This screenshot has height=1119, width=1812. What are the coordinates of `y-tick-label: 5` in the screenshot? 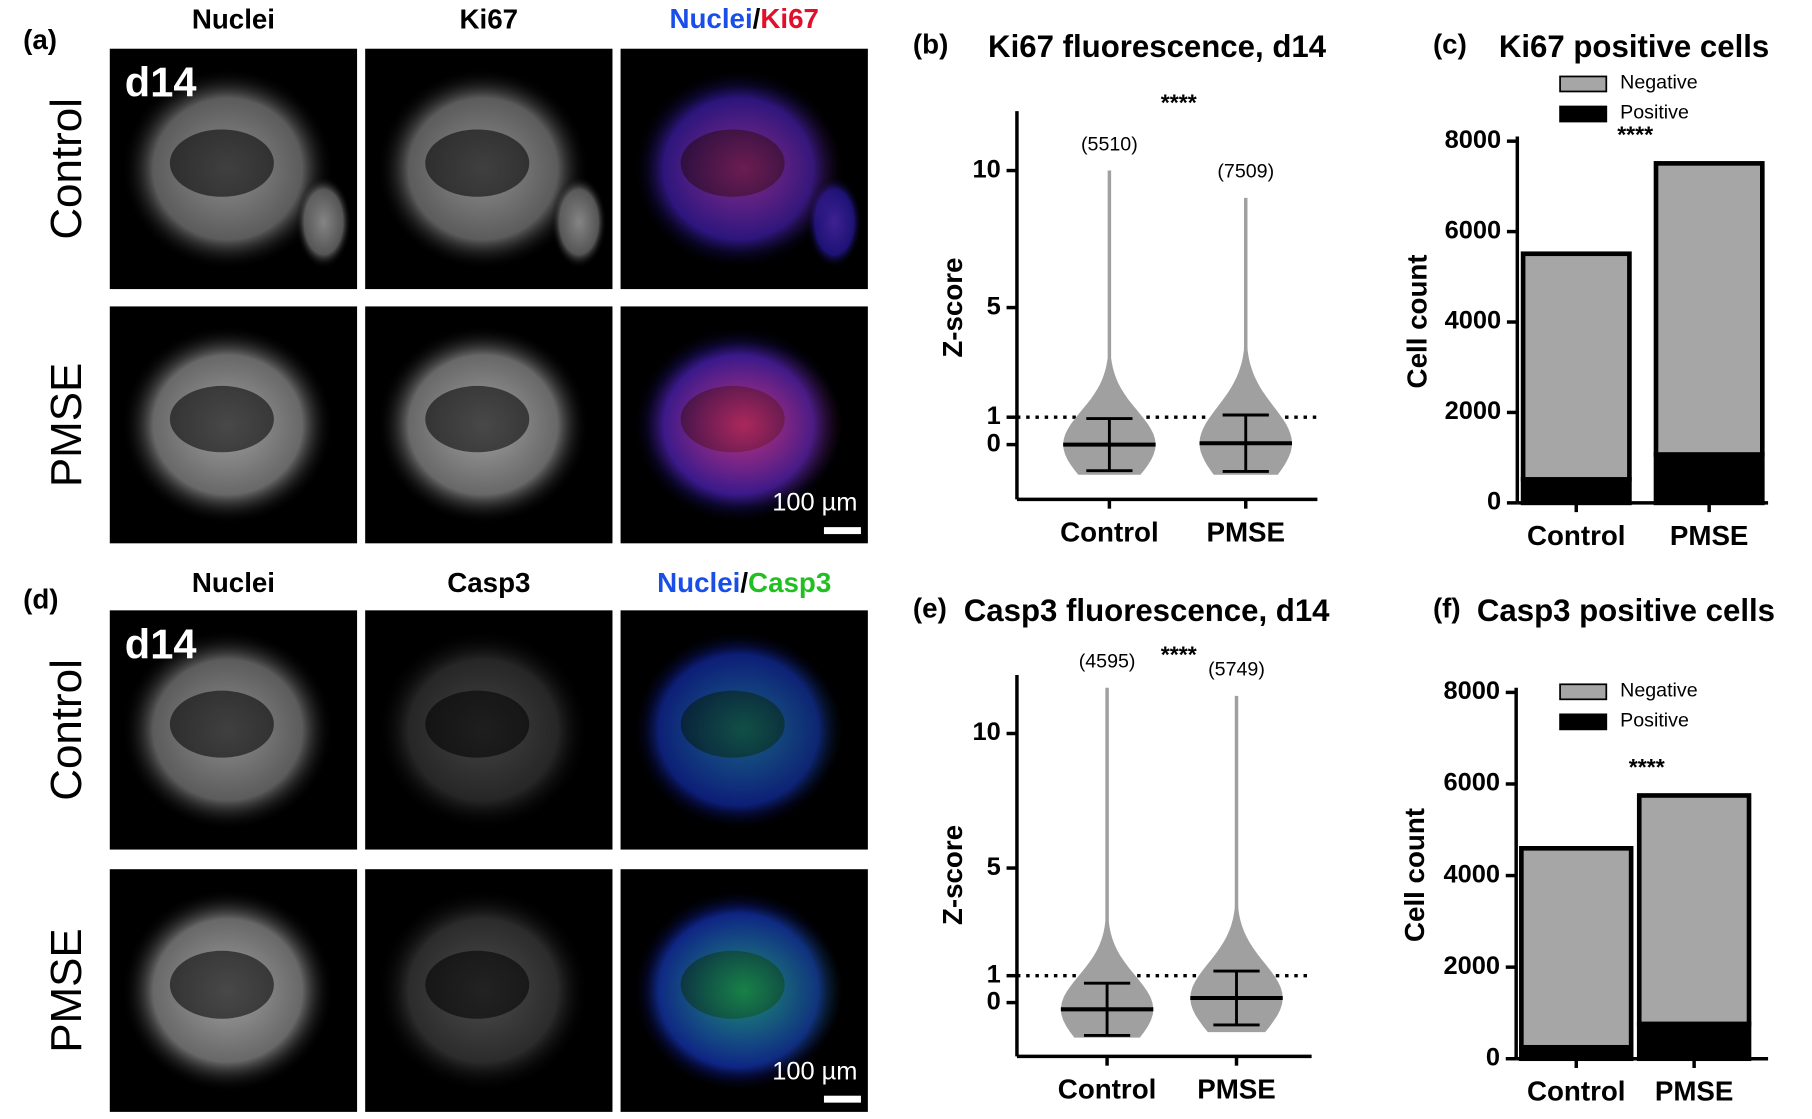 It's located at (994, 306).